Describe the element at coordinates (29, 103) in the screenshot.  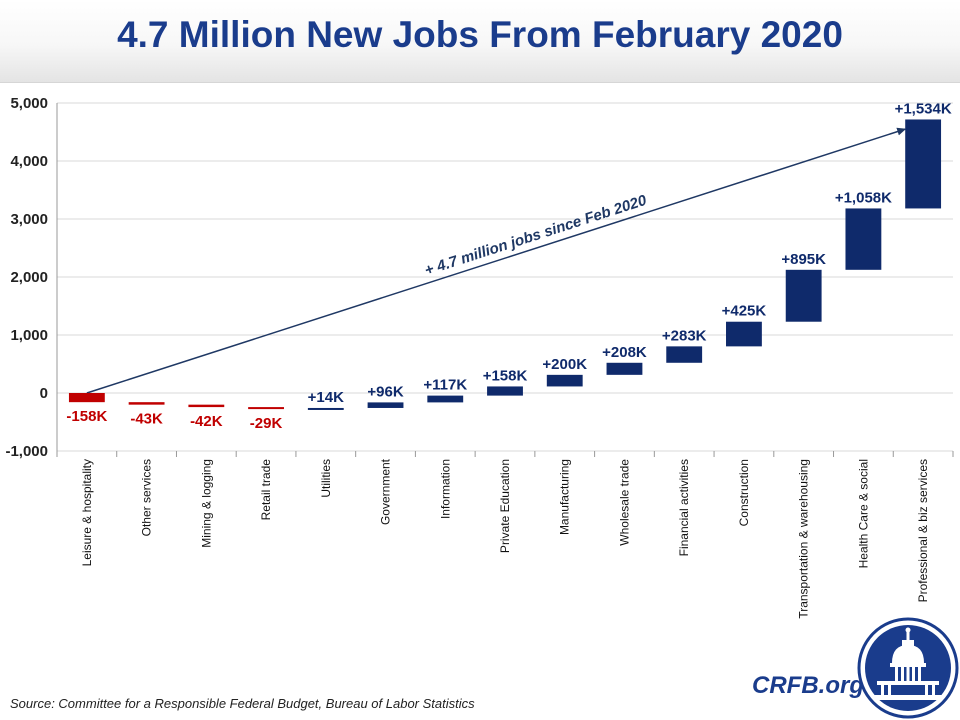
I see `y-tick-label: 5,000` at that location.